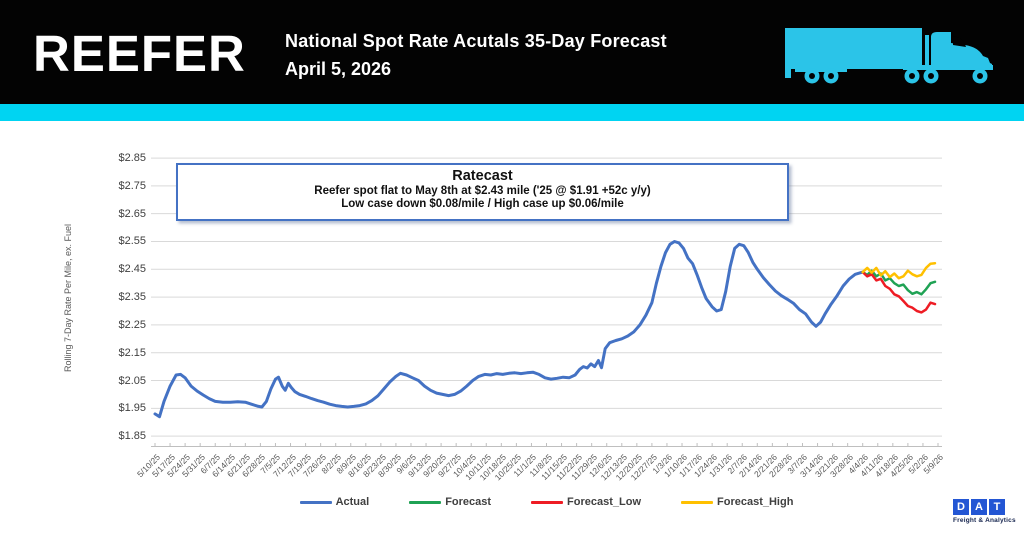 The width and height of the screenshot is (1024, 536). I want to click on y-axis-title: Rolling 7-Day Rate Per Mile, ex. Fuel, so click(68, 298).